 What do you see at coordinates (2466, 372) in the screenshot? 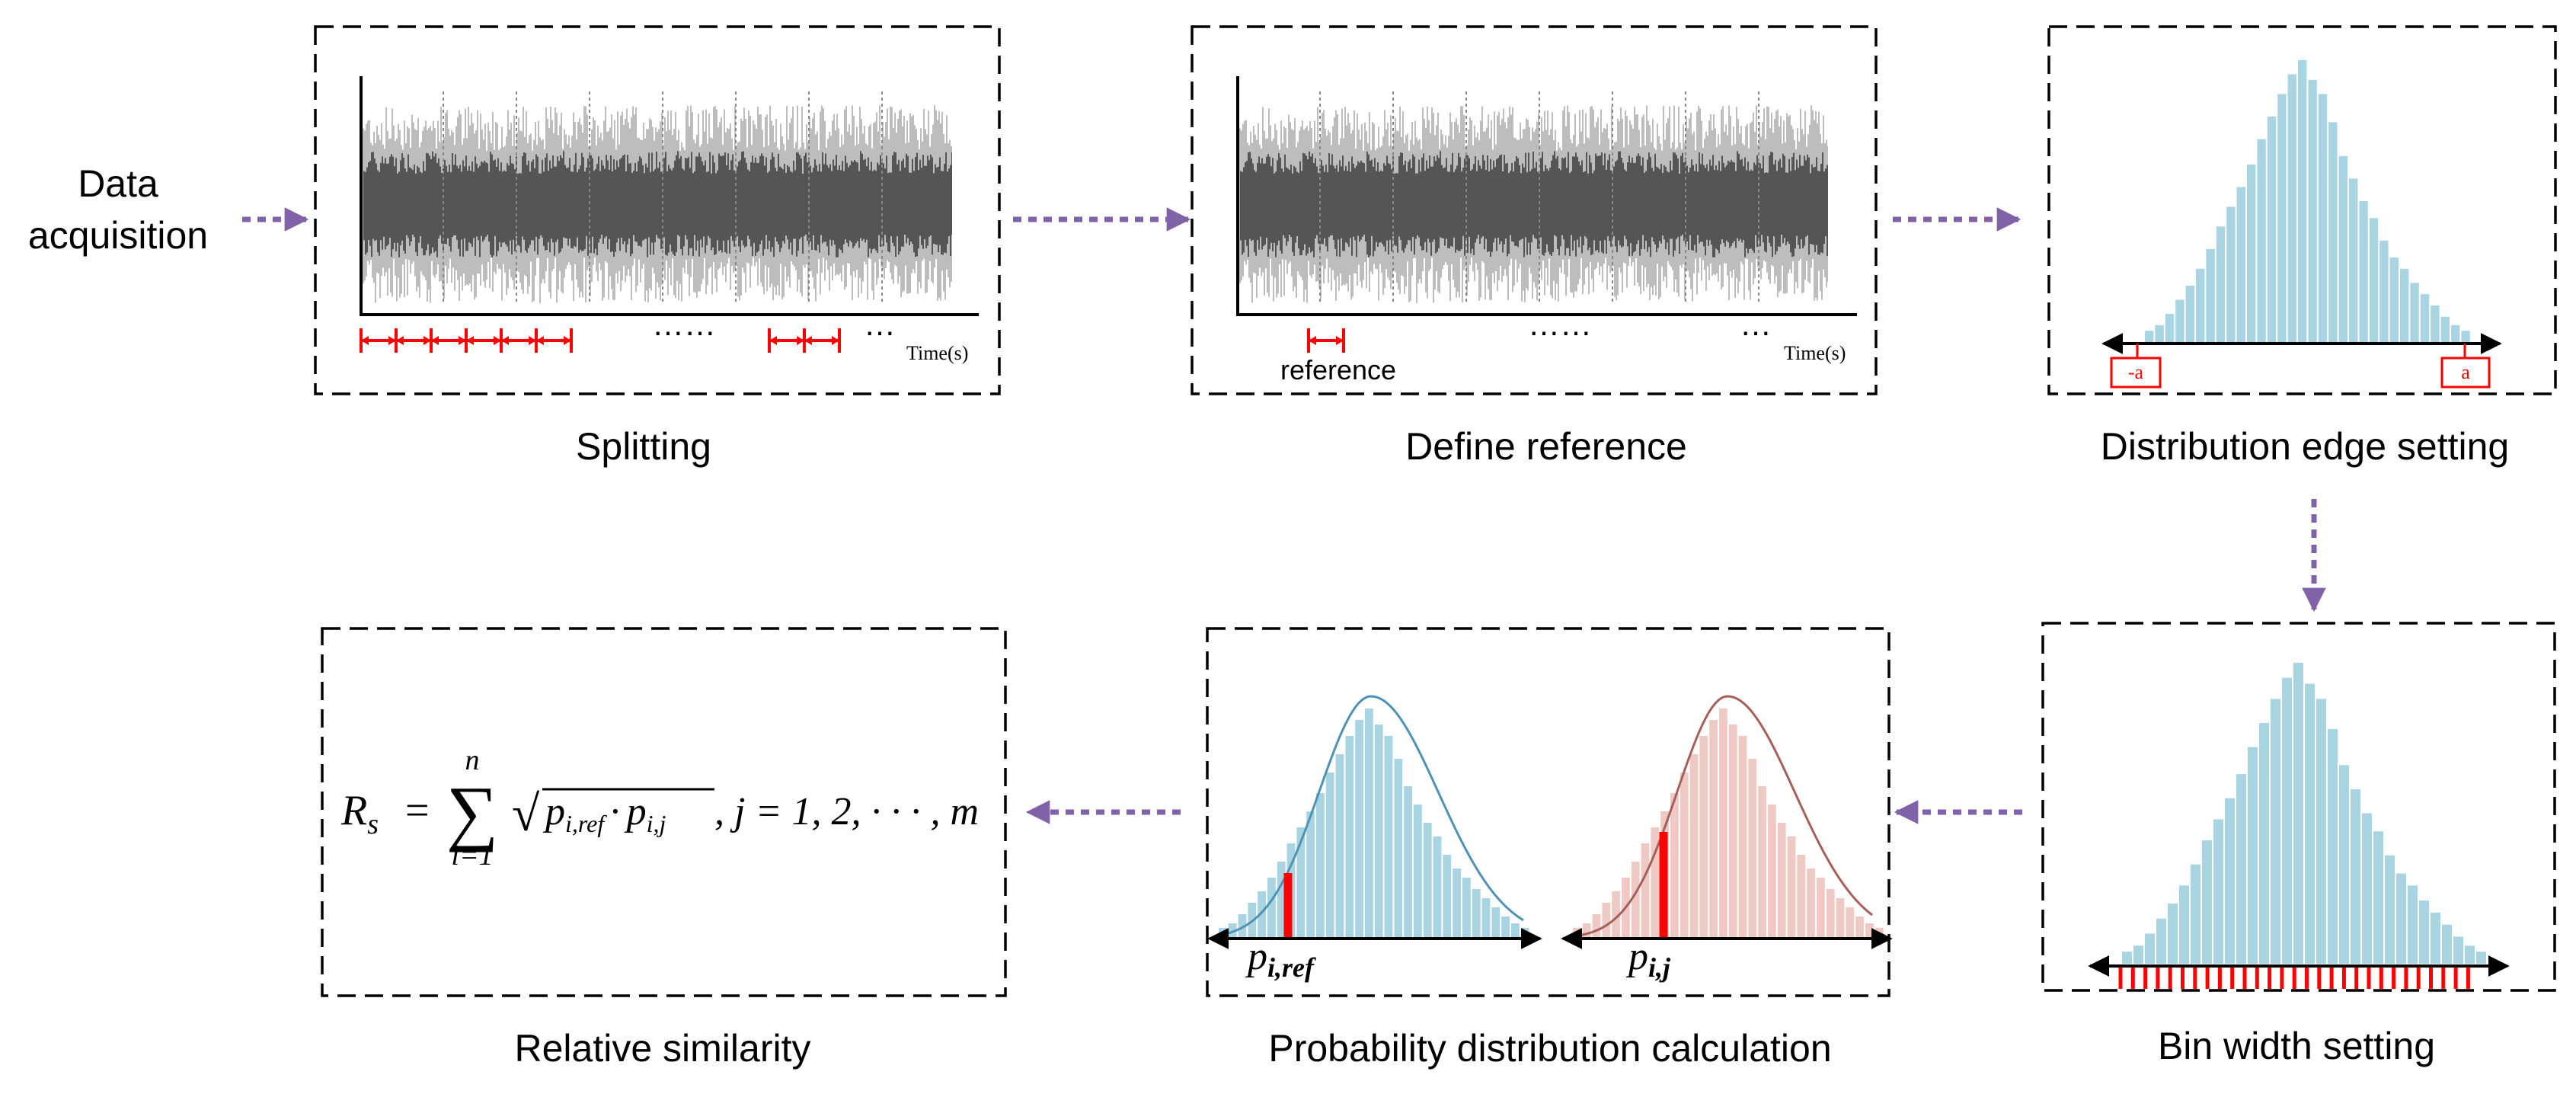
I see `edge-right-label: a` at bounding box center [2466, 372].